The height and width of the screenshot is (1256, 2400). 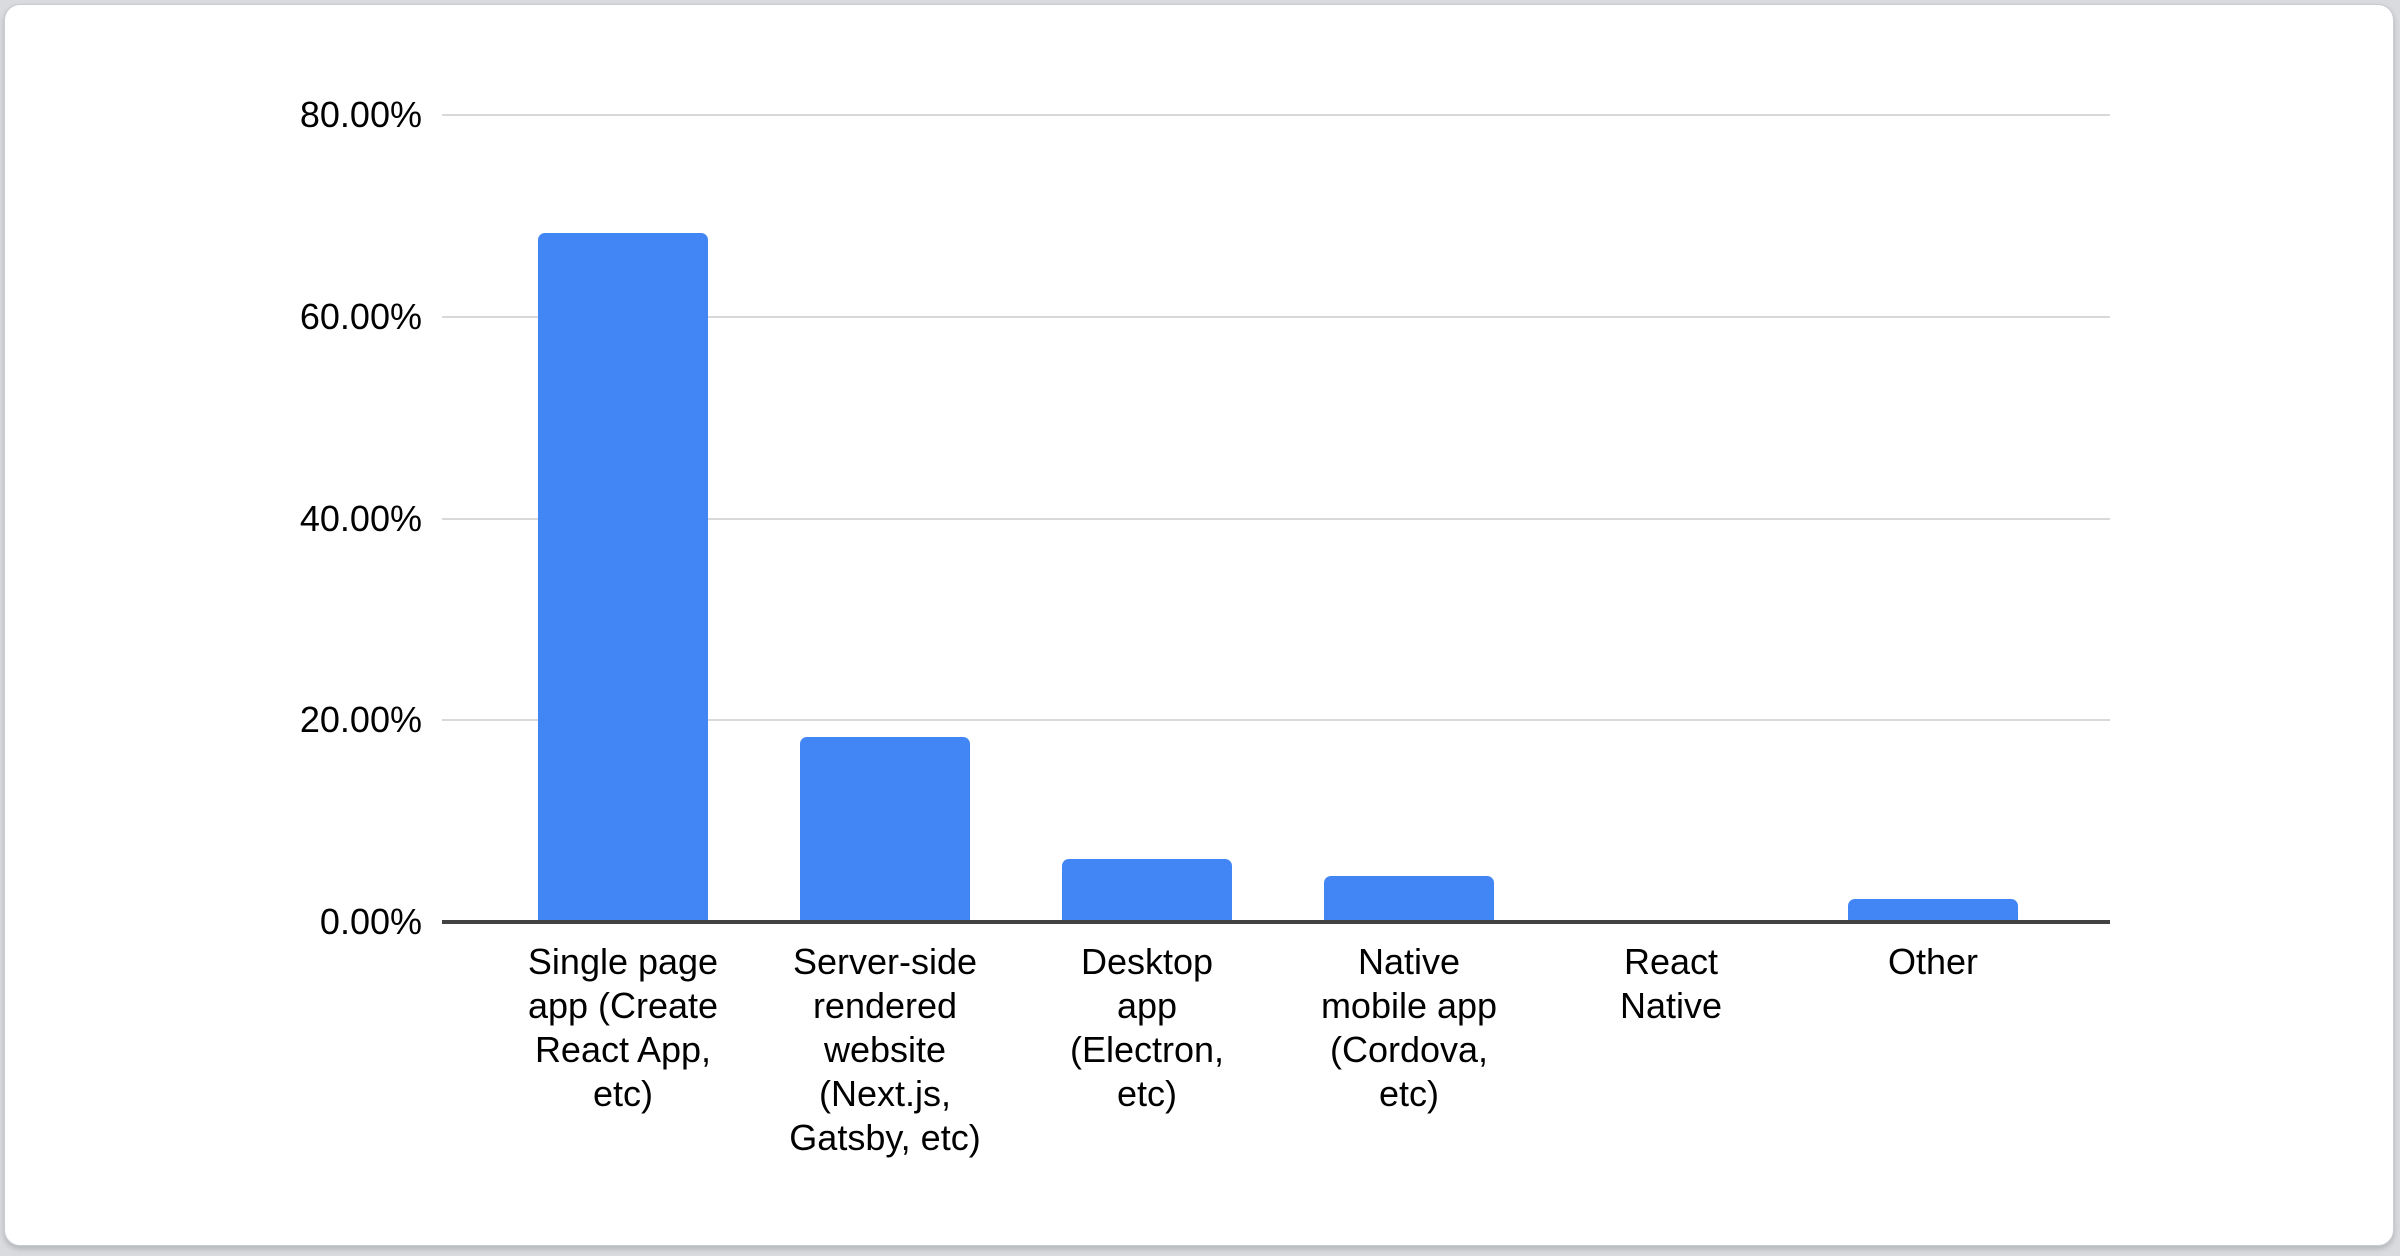 I want to click on gridline-60-percent, so click(x=1276, y=316).